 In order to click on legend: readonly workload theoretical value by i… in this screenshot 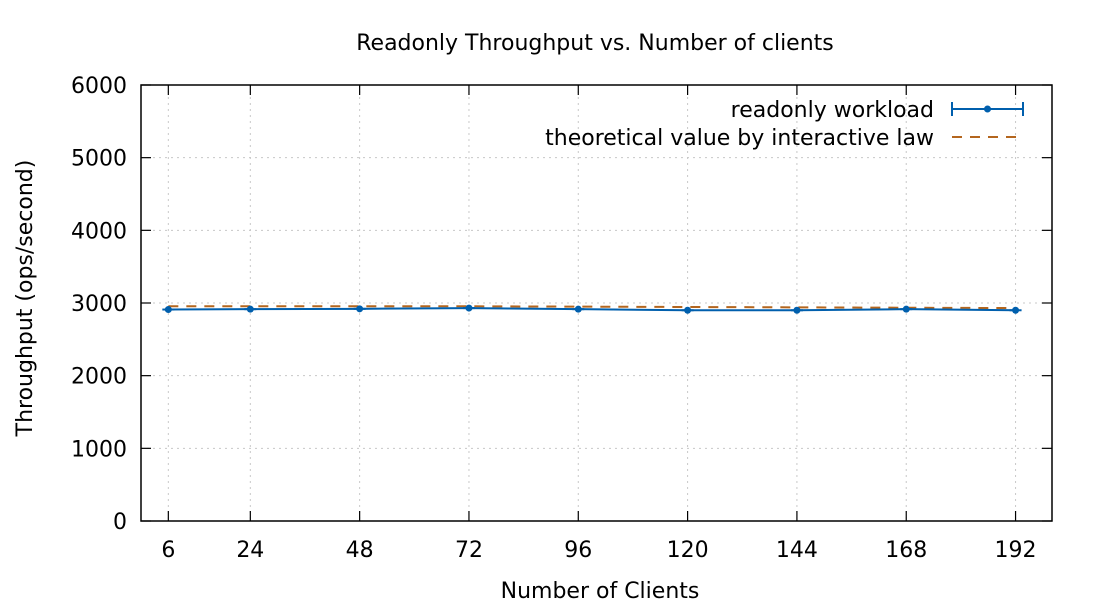, I will do `click(784, 124)`.